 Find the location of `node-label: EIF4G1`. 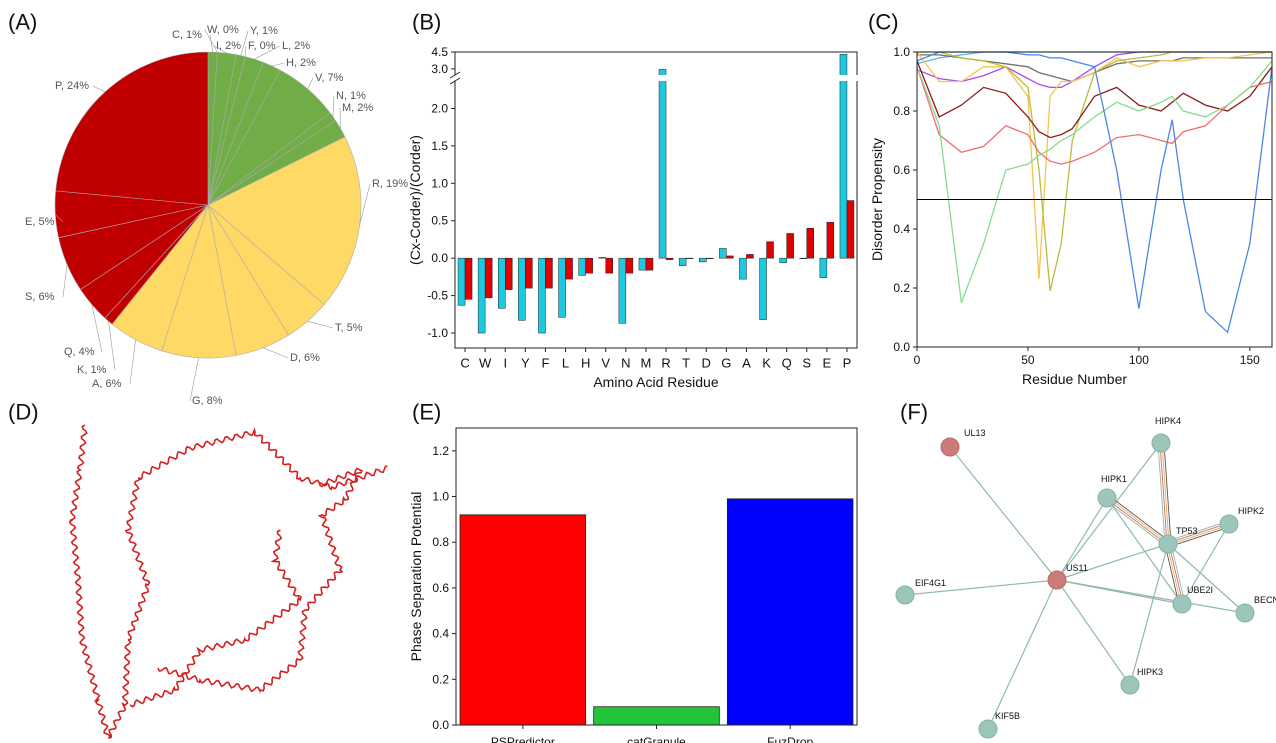

node-label: EIF4G1 is located at coordinates (930, 583).